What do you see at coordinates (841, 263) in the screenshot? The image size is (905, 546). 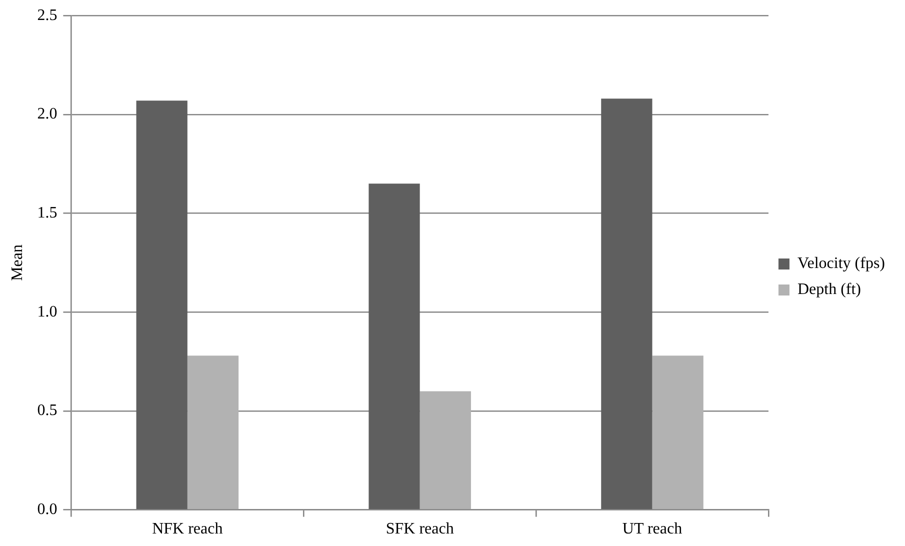 I see `legend-label: Velocity (fps)` at bounding box center [841, 263].